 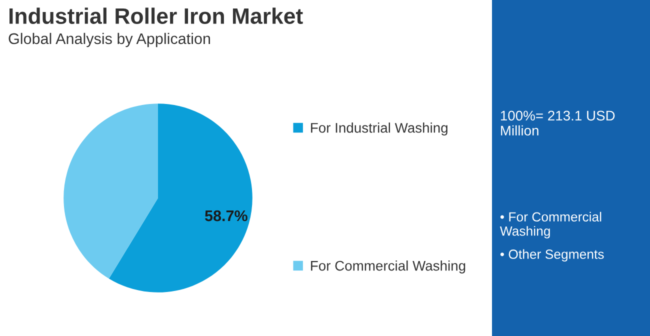 I want to click on text: 100%= 213.1 USD Million, so click(x=557, y=123).